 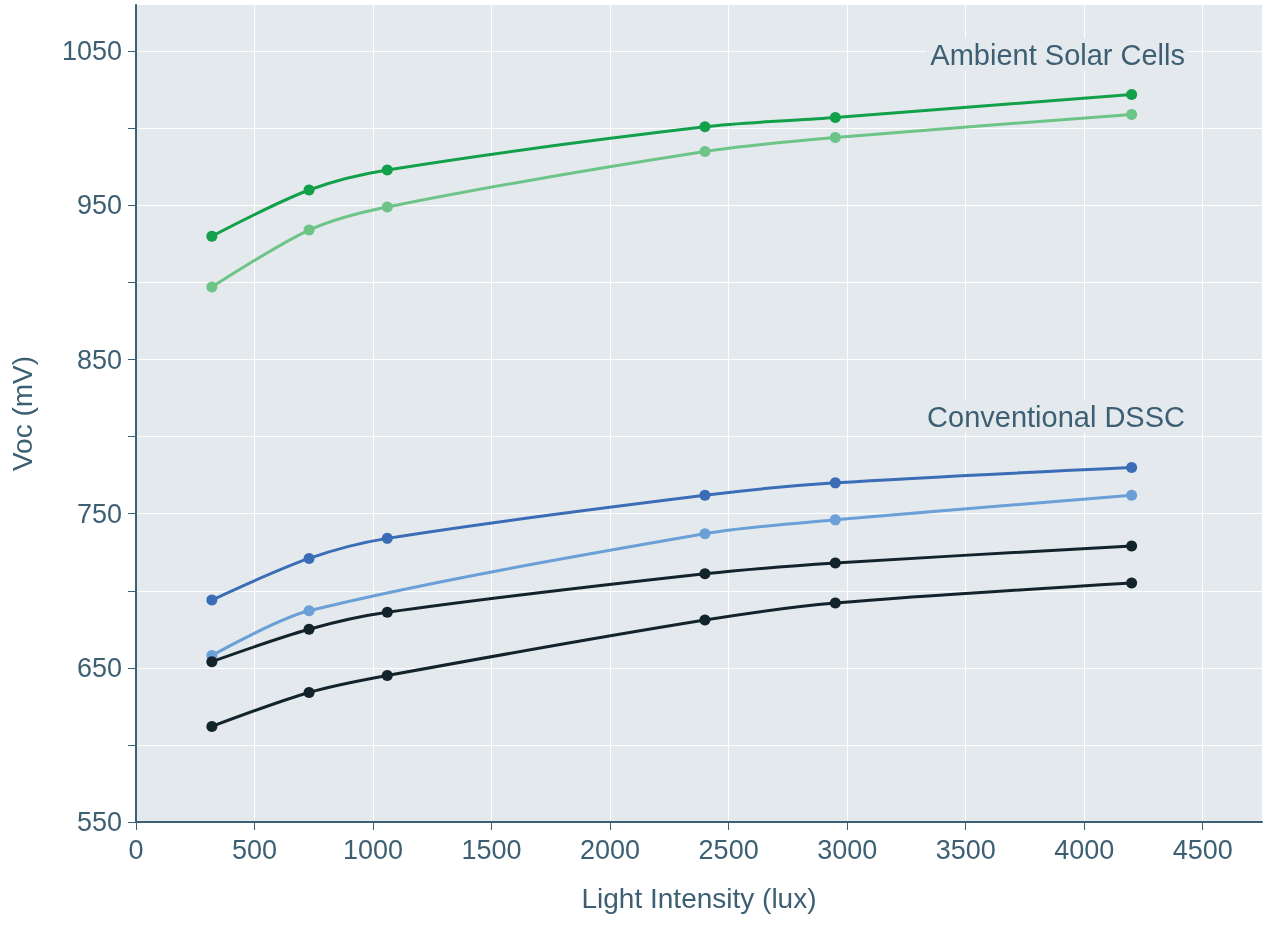 I want to click on x-tick-label: 500, so click(x=255, y=849).